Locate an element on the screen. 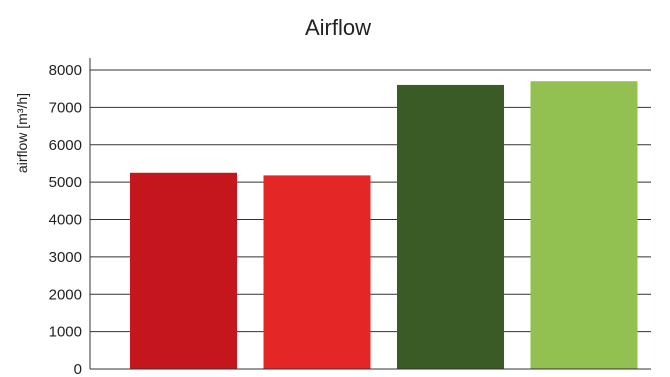 This screenshot has width=670, height=377. y-tick-label: 6000 is located at coordinates (65, 145).